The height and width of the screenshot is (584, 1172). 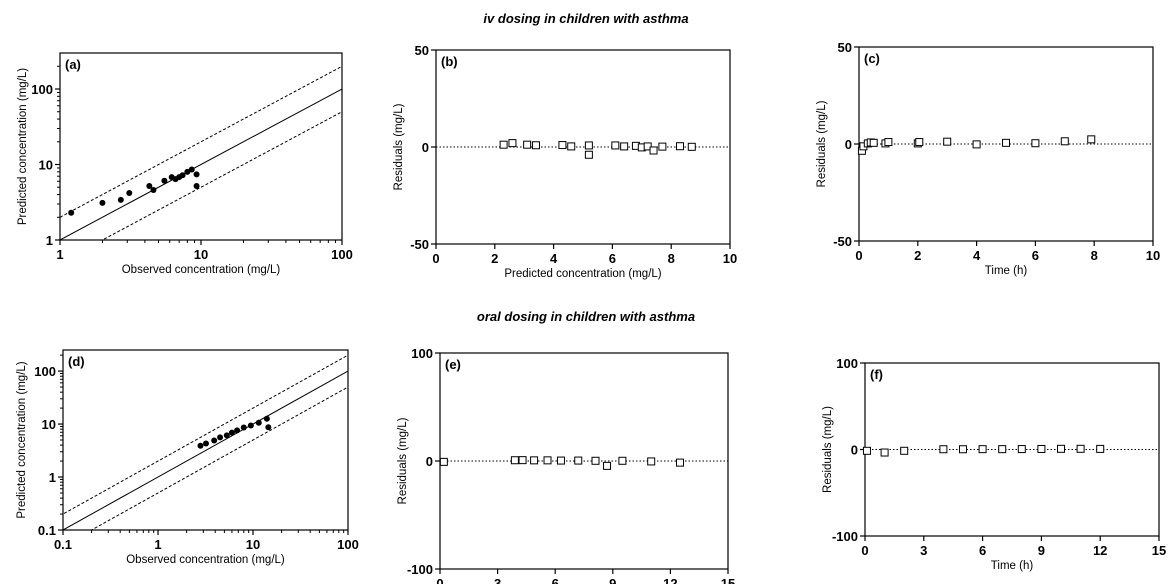 What do you see at coordinates (59, 254) in the screenshot?
I see `x-tick-label: 1` at bounding box center [59, 254].